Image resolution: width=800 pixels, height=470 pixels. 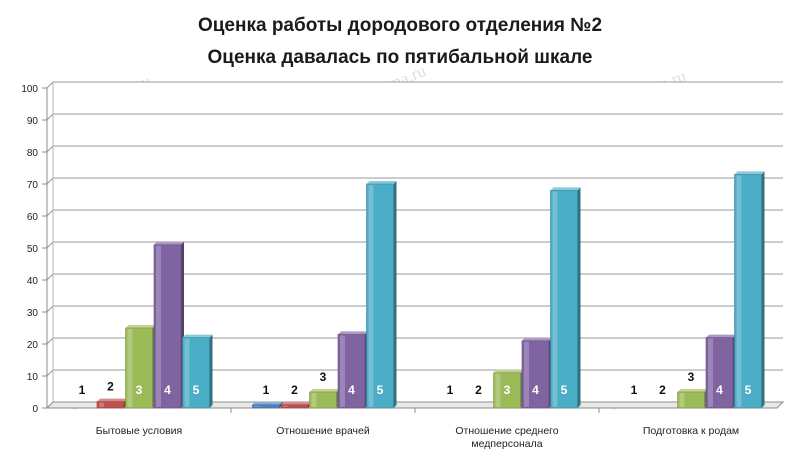 What do you see at coordinates (33, 377) in the screenshot?
I see `y-tick-label: 10` at bounding box center [33, 377].